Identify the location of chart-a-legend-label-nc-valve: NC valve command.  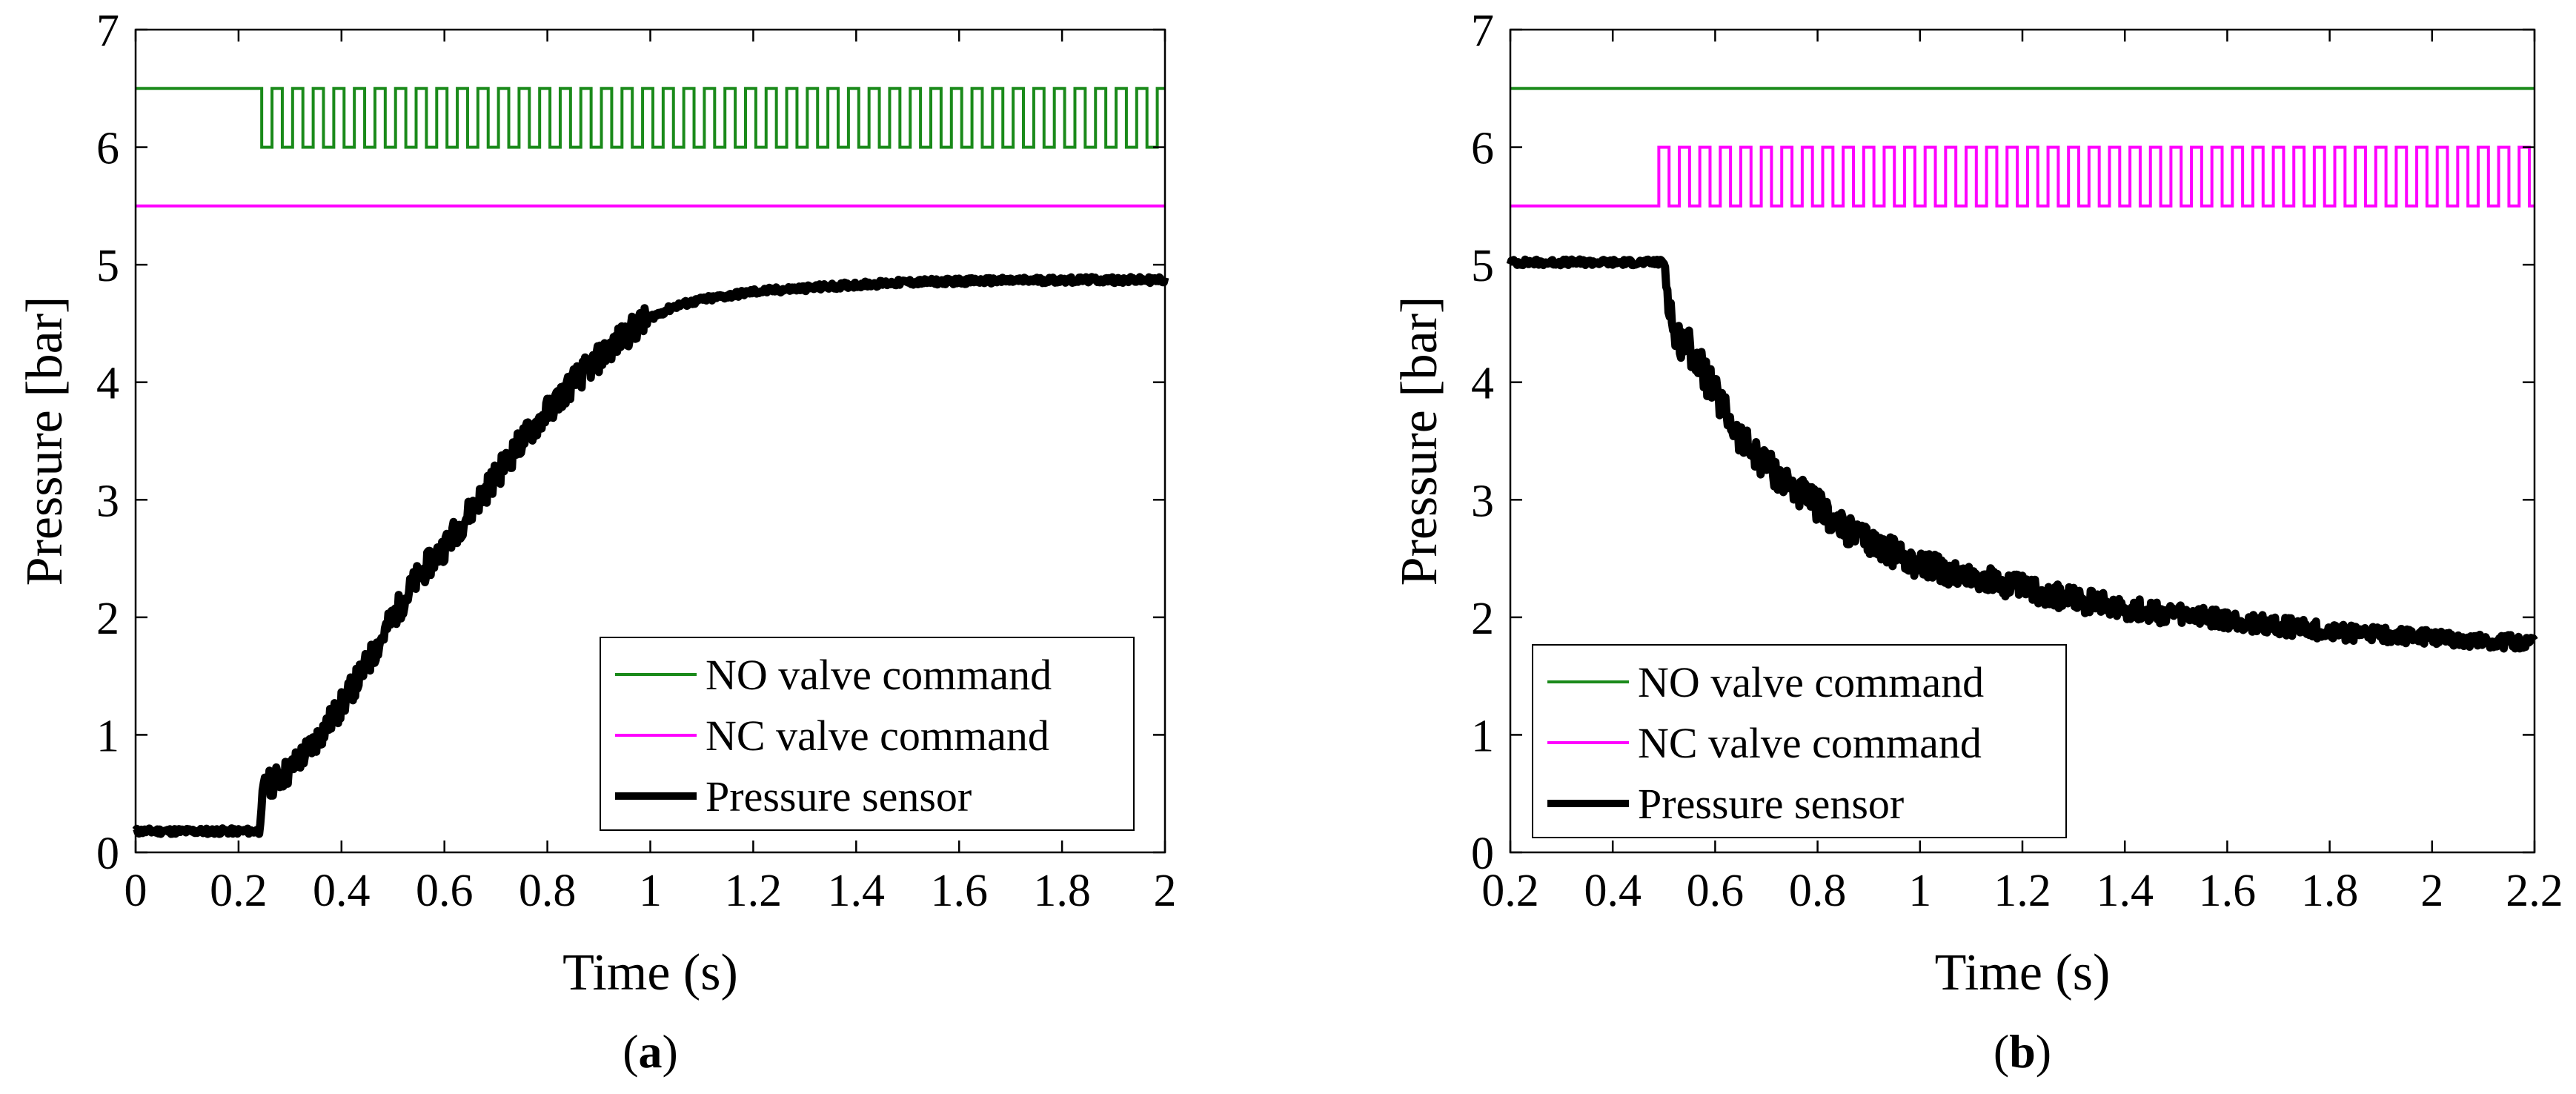
(877, 736).